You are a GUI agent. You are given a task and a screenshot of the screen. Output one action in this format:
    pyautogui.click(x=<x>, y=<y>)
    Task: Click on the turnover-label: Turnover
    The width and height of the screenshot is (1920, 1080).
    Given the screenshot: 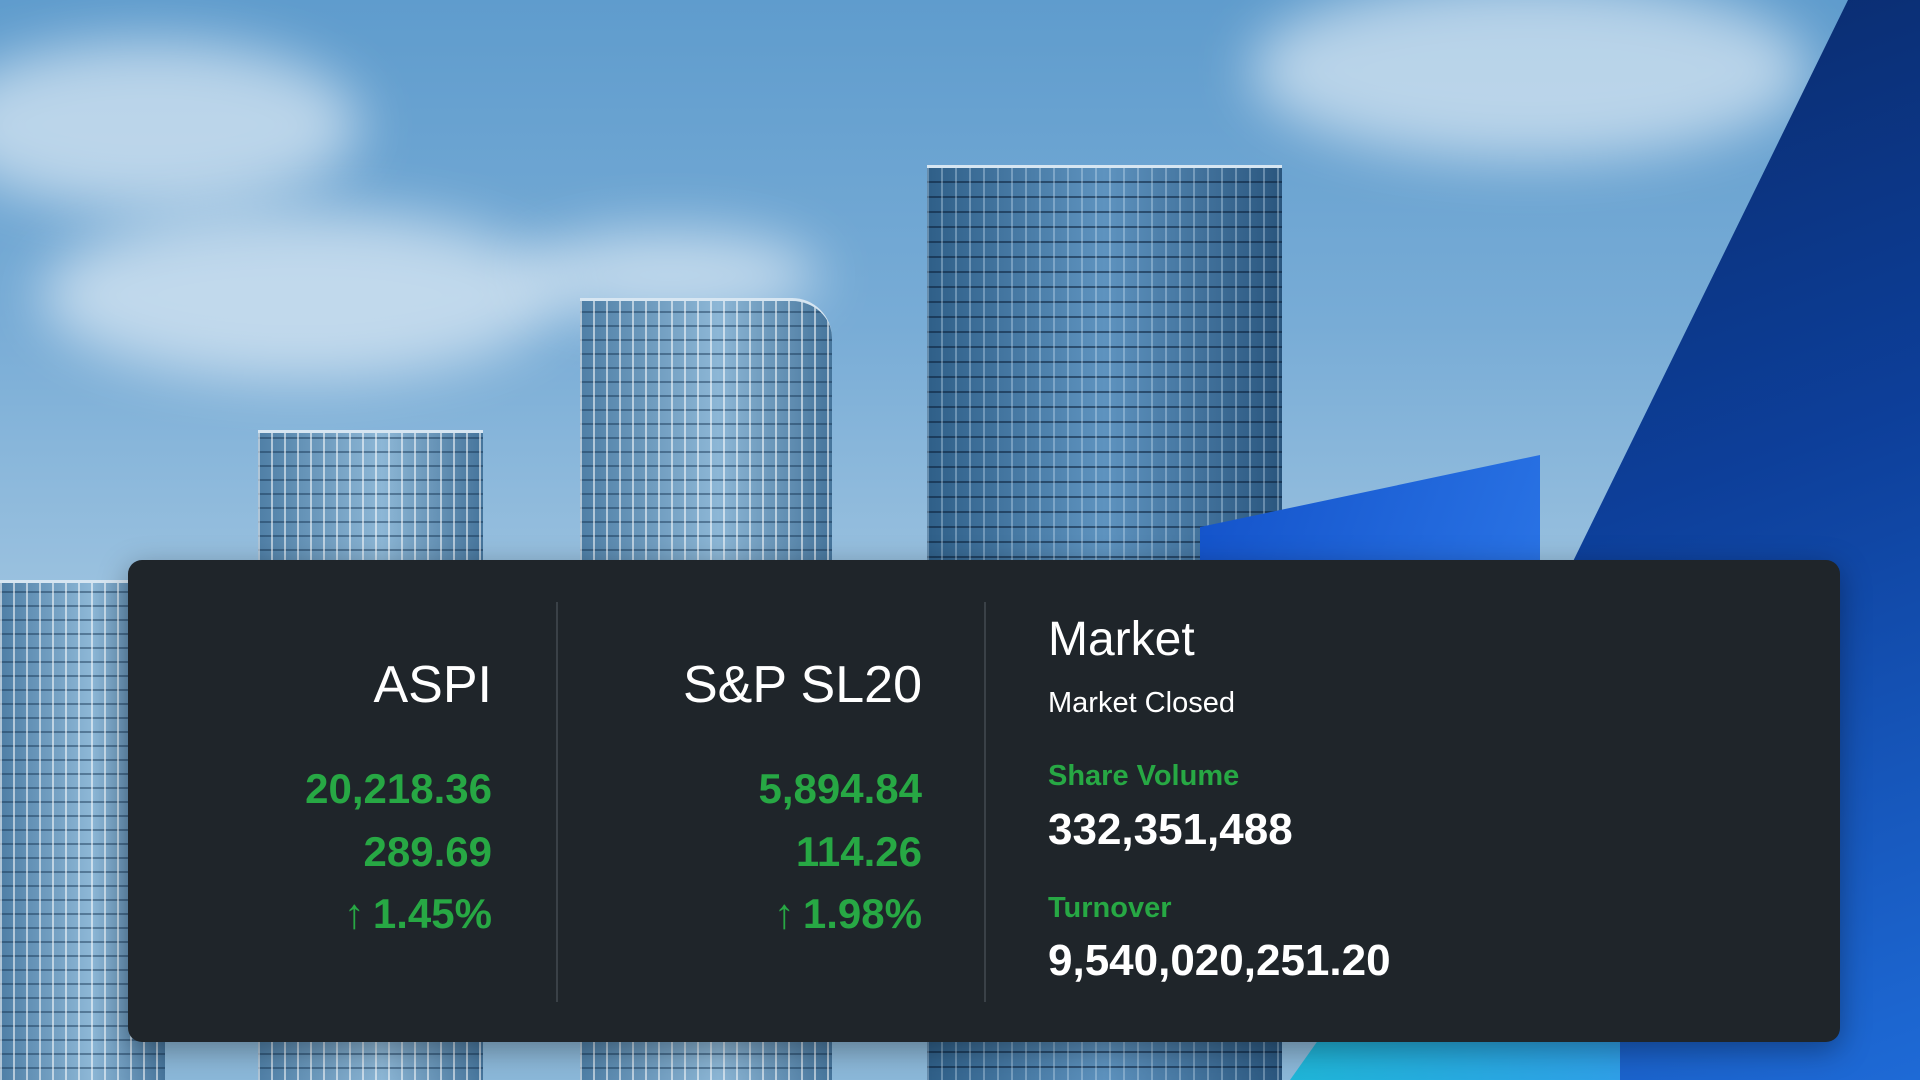 What is the action you would take?
    pyautogui.click(x=1110, y=908)
    